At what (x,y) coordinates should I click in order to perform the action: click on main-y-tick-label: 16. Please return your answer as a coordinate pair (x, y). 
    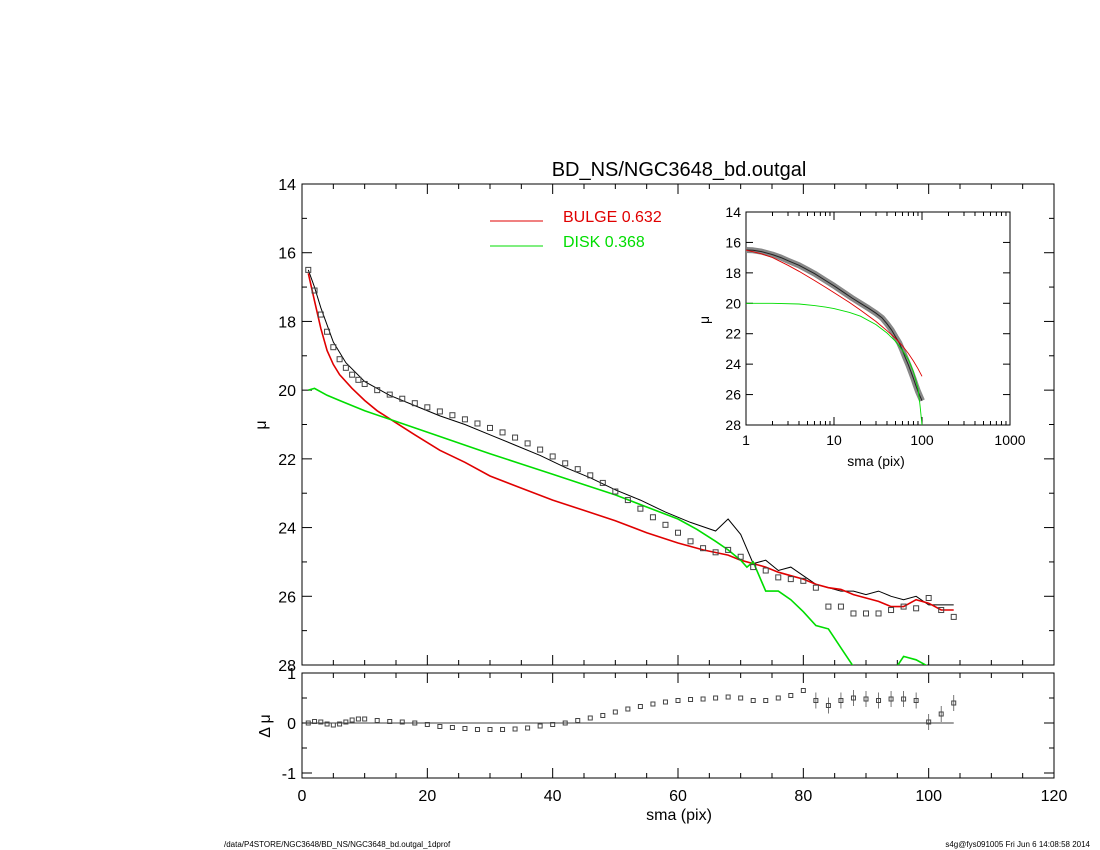
    Looking at the image, I should click on (287, 254).